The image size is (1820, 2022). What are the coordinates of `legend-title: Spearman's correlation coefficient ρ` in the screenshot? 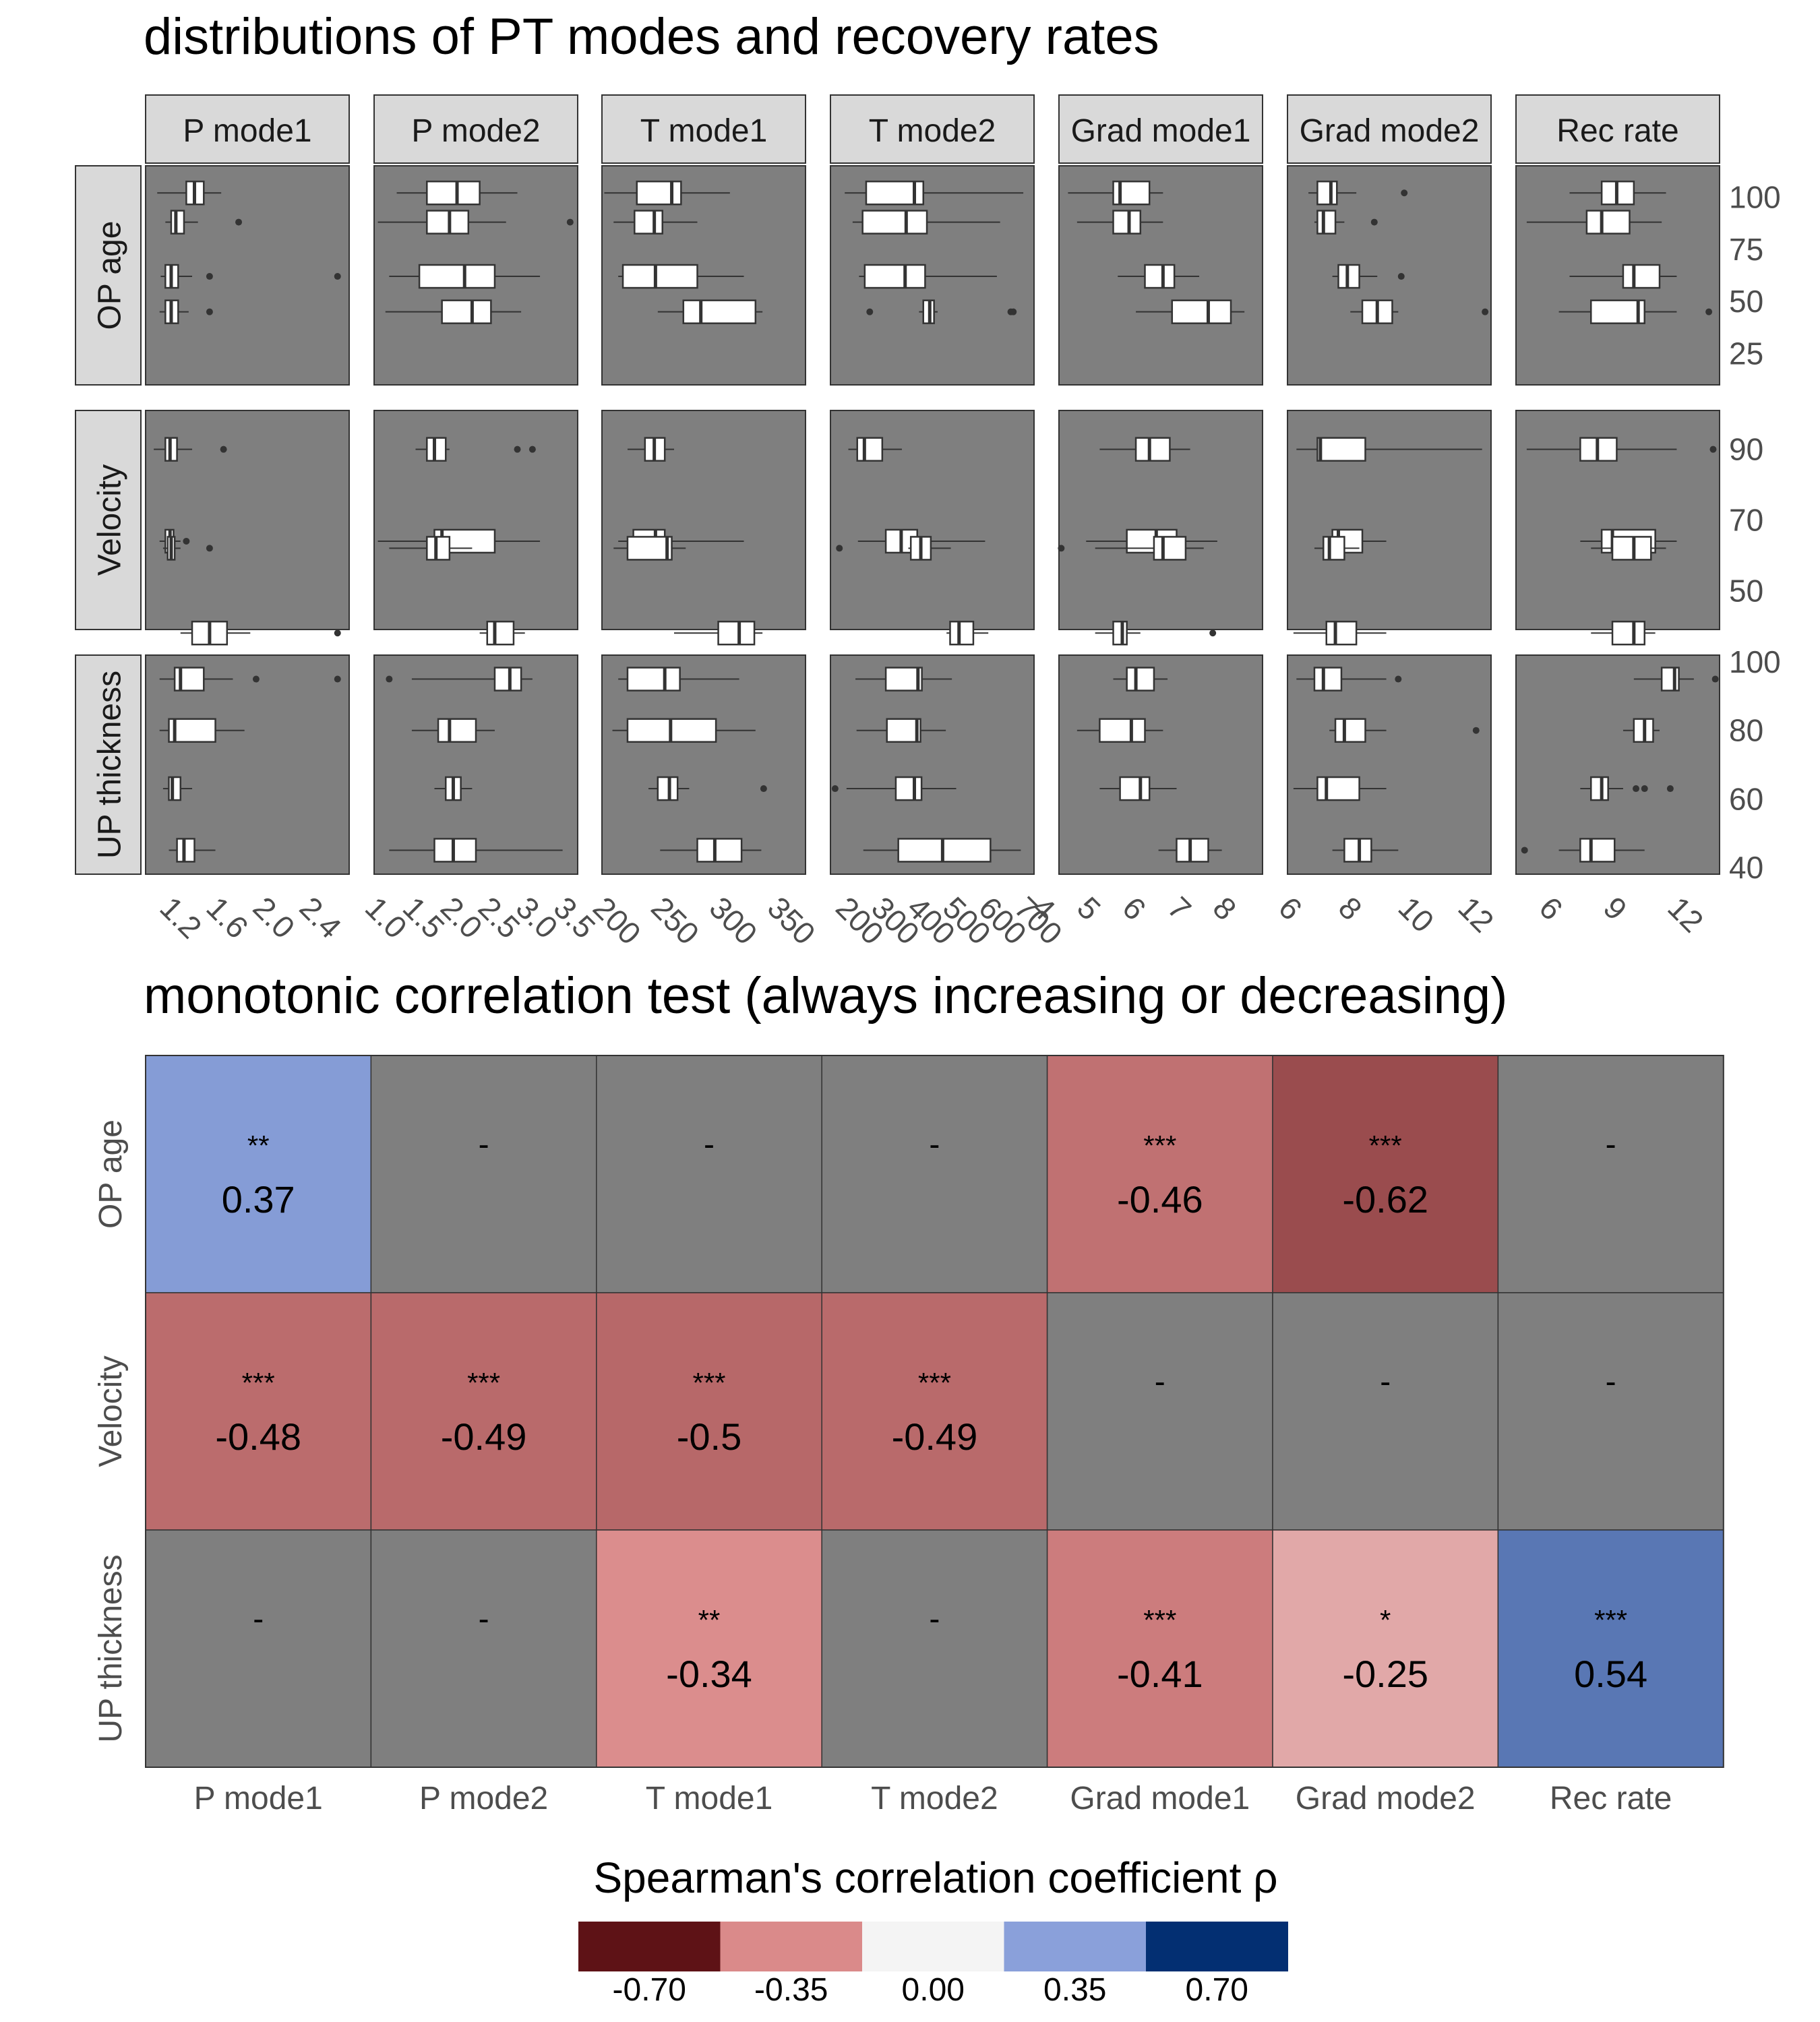 It's located at (935, 1878).